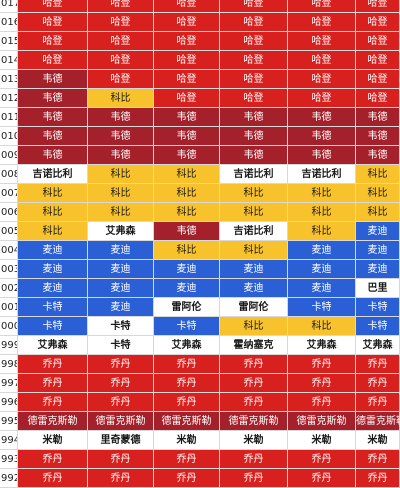 The height and width of the screenshot is (488, 400). I want to click on year-cell: 004, so click(9, 250).